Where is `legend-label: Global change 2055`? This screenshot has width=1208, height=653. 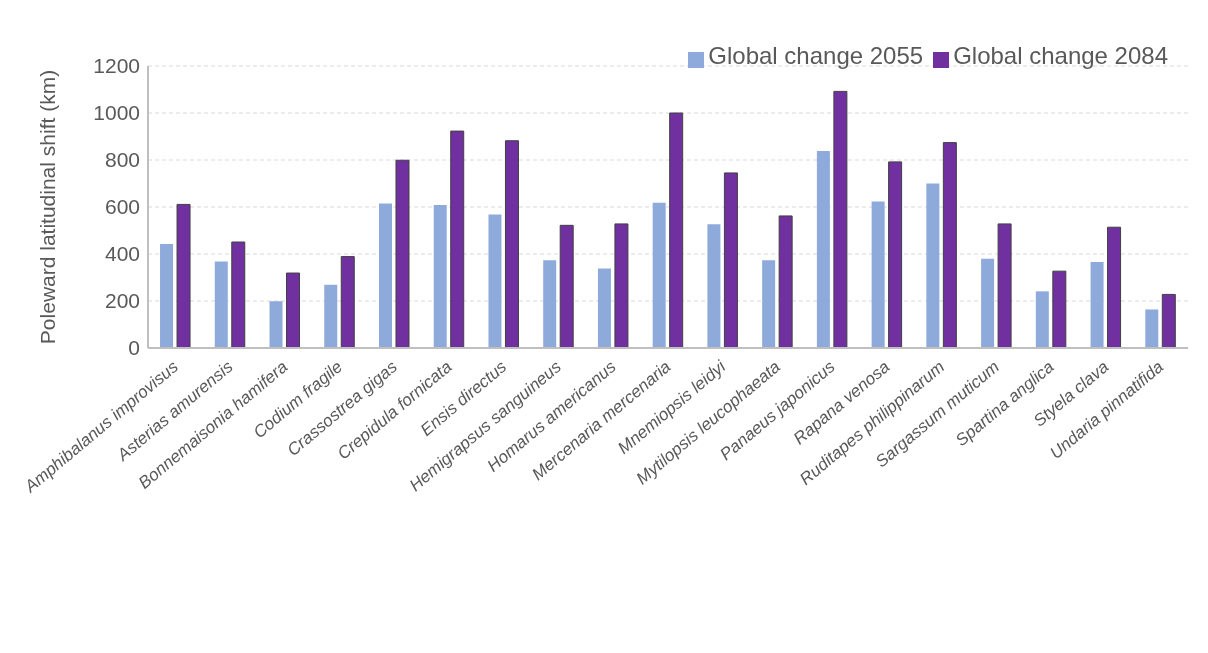 legend-label: Global change 2055 is located at coordinates (816, 55).